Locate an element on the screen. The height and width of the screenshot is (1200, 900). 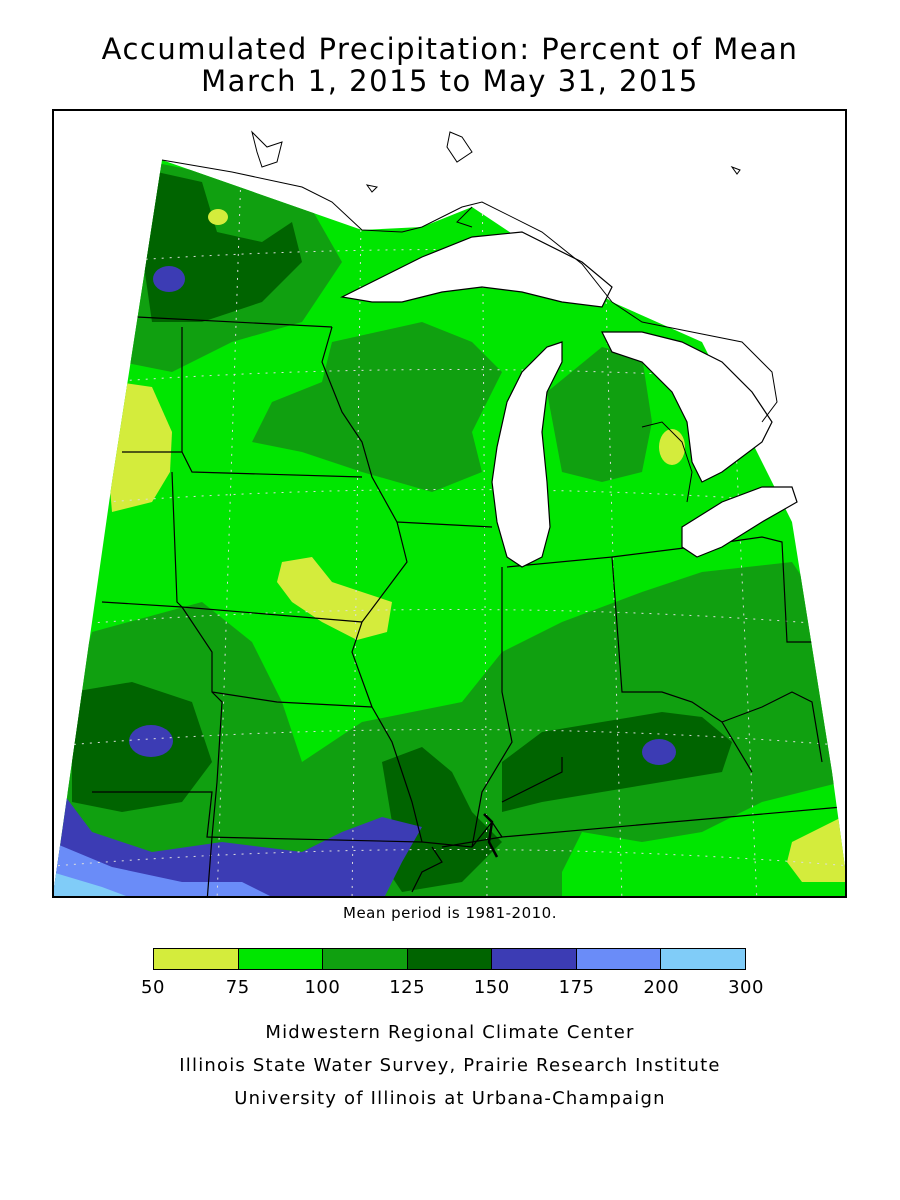
zone-150-175-mn-spot is located at coordinates (169, 279).